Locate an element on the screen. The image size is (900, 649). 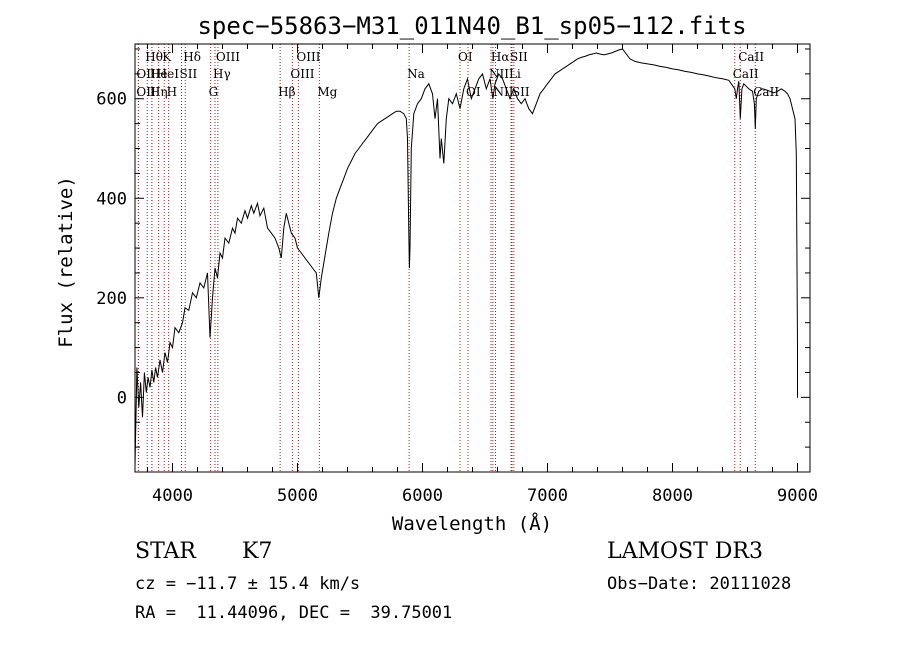
coordinates-readout: RA = 11.44096, DEC = 39.75001 is located at coordinates (294, 613).